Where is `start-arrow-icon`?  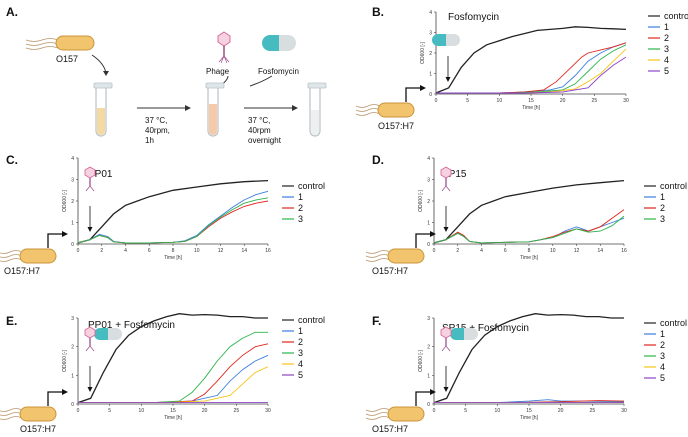
start-arrow-icon is located at coordinates (54, 398).